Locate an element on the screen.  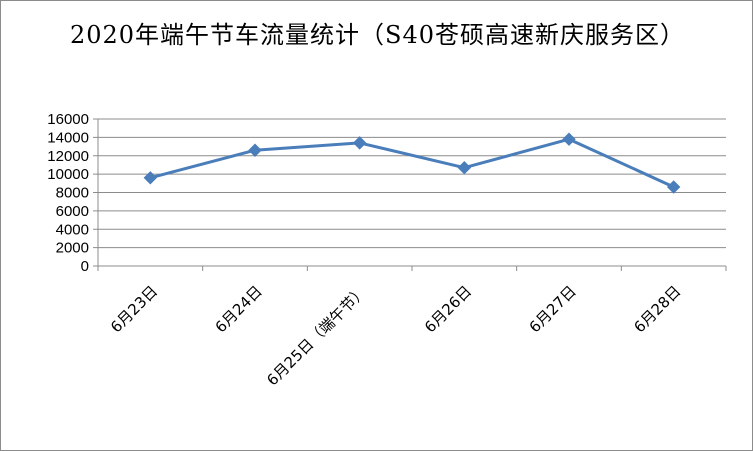
y-tick-label: 14000 is located at coordinates (68, 137).